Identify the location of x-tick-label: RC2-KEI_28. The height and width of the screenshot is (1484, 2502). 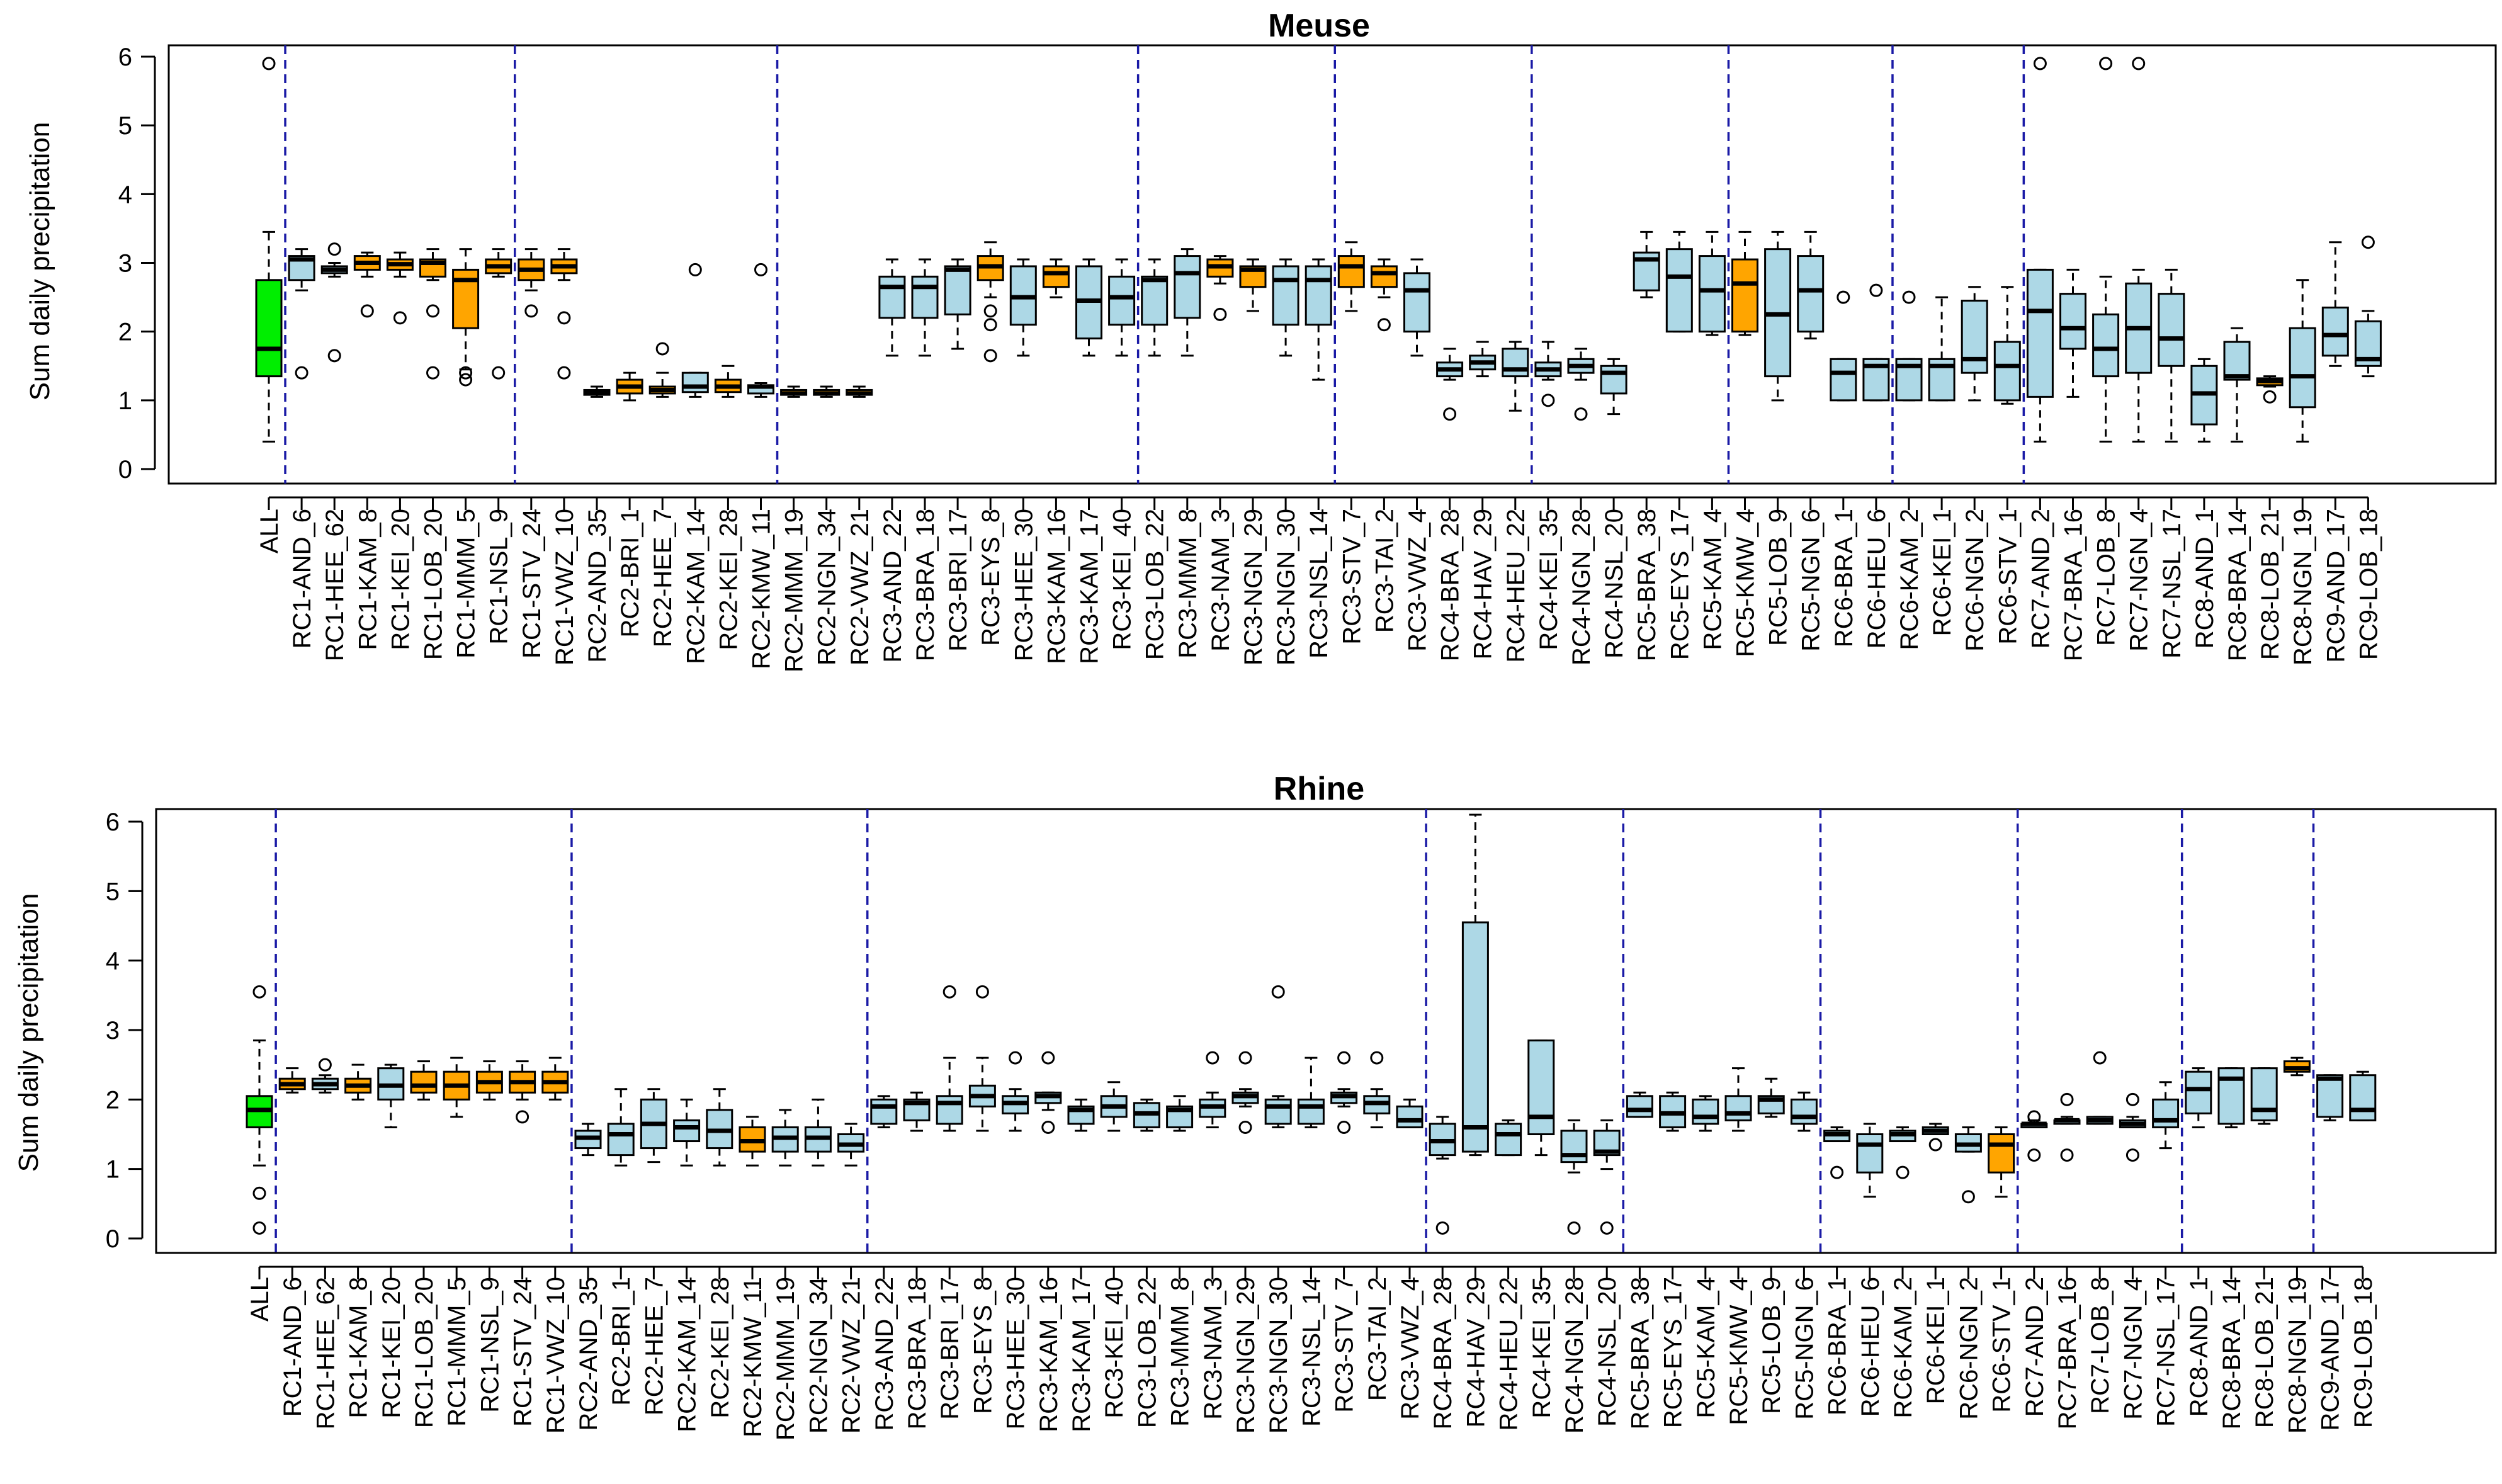
(720, 1348).